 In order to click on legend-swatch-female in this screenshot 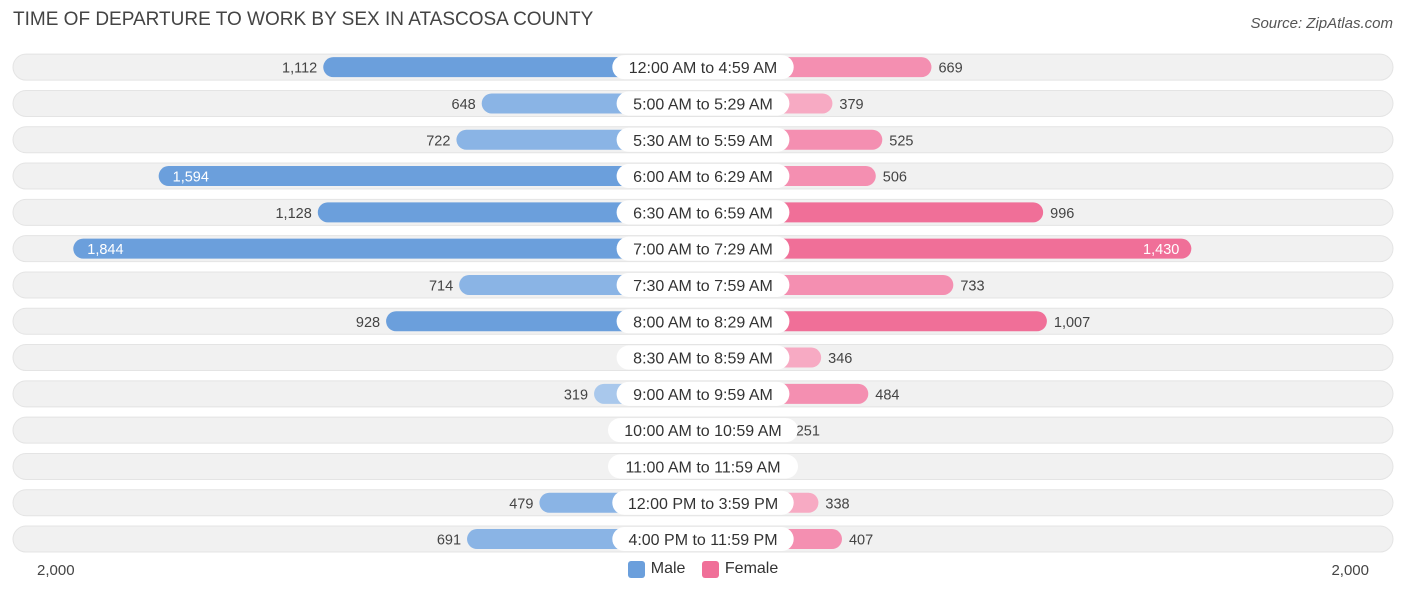, I will do `click(710, 569)`.